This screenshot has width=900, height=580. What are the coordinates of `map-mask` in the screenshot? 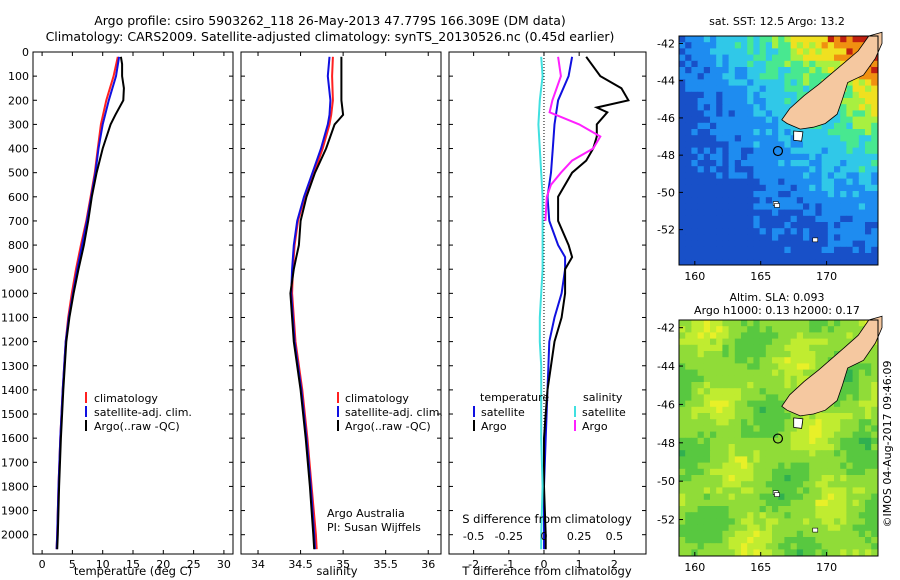 It's located at (784, 560).